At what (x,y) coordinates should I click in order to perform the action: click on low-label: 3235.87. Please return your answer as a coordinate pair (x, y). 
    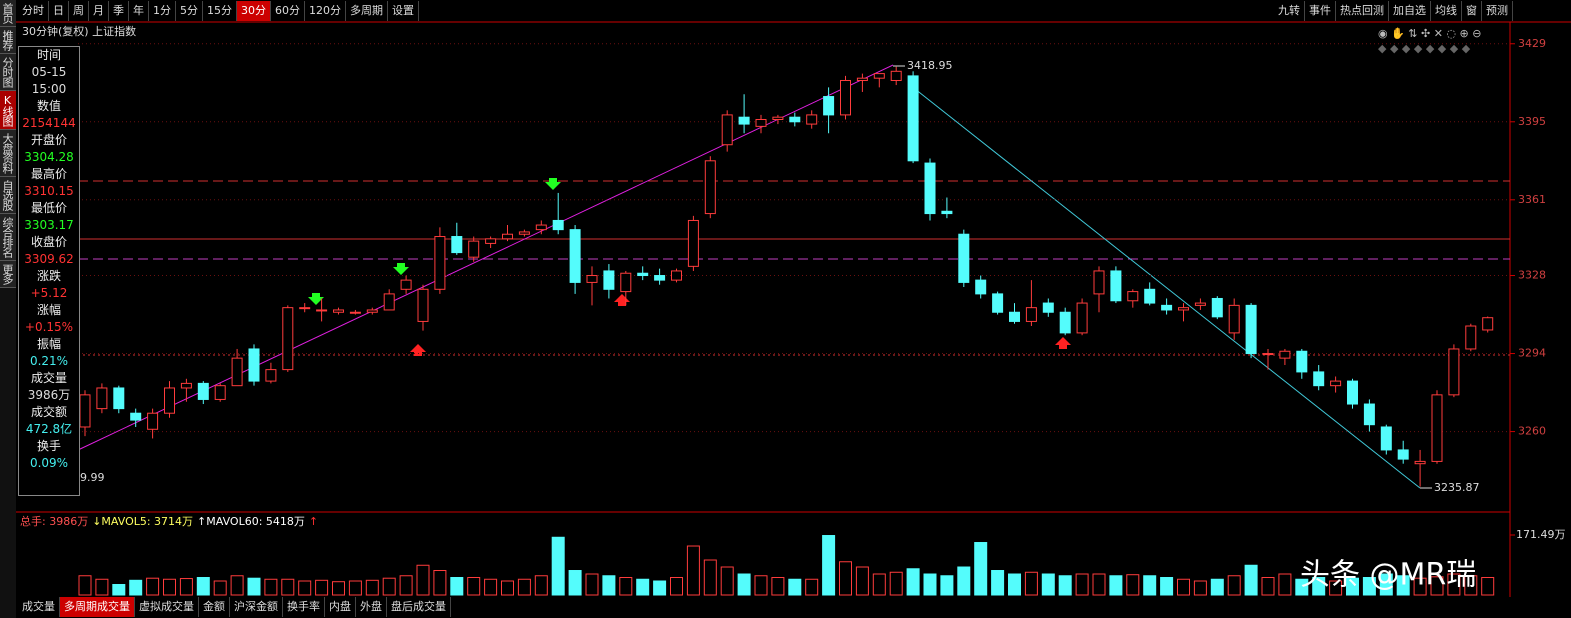
    Looking at the image, I should click on (1457, 487).